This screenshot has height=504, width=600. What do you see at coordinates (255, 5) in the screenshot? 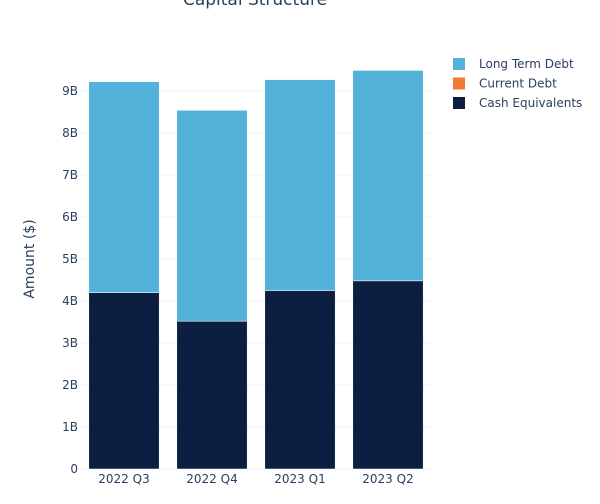
I see `chart-title: Capital Structure` at bounding box center [255, 5].